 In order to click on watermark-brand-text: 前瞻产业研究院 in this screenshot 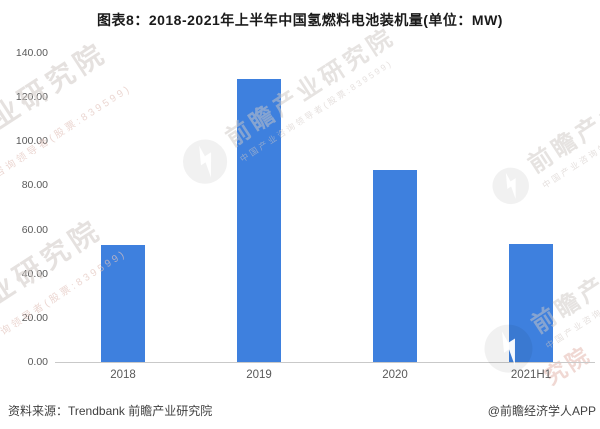, I will do `click(561, 114)`.